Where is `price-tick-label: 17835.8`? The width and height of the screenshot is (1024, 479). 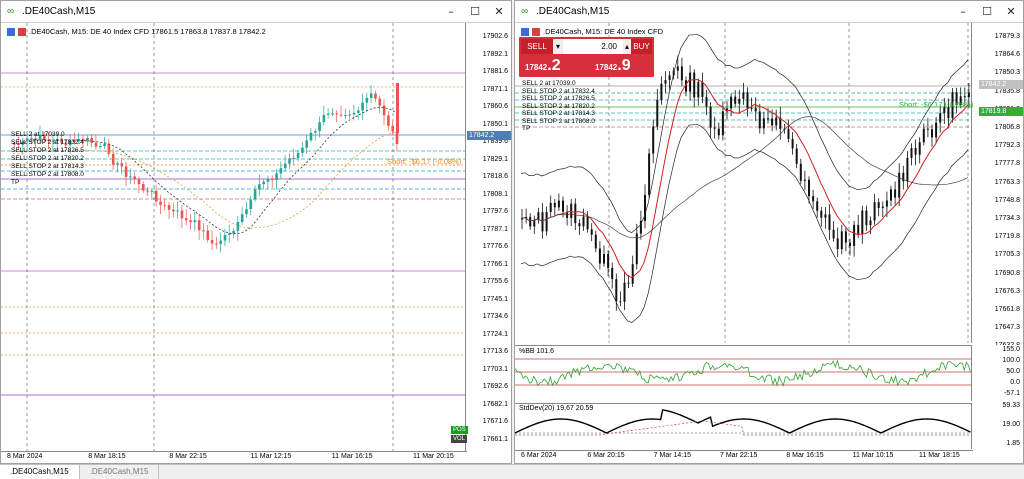
price-tick-label: 17835.8 is located at coordinates (1007, 91).